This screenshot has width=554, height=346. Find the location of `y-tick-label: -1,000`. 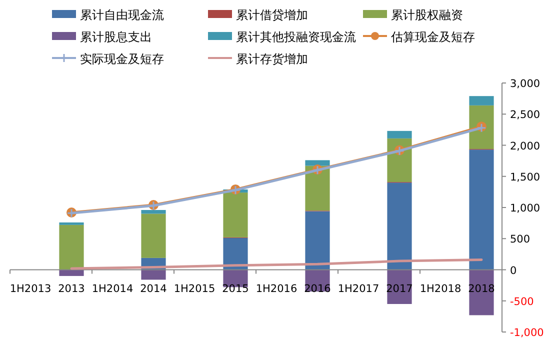

y-tick-label: -1,000 is located at coordinates (527, 333).